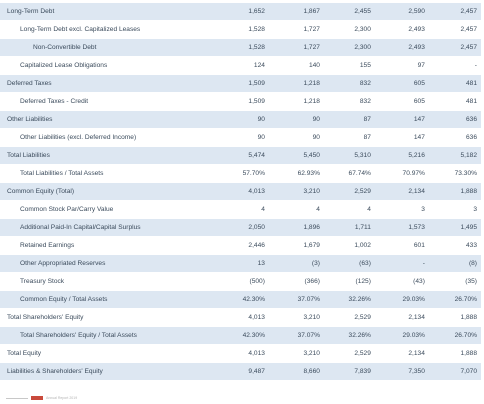  What do you see at coordinates (345, 65) in the screenshot?
I see `row-value: 155` at bounding box center [345, 65].